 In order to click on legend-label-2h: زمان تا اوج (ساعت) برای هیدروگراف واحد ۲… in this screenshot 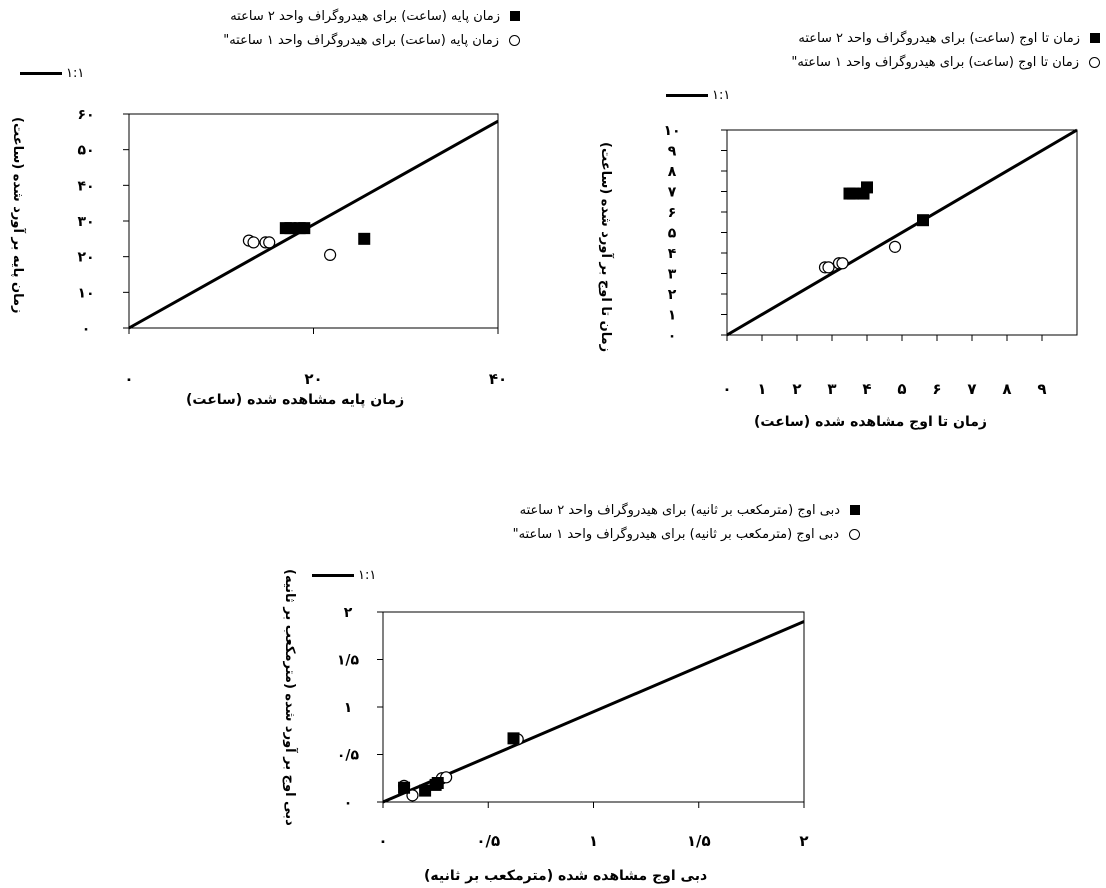, I will do `click(939, 38)`.